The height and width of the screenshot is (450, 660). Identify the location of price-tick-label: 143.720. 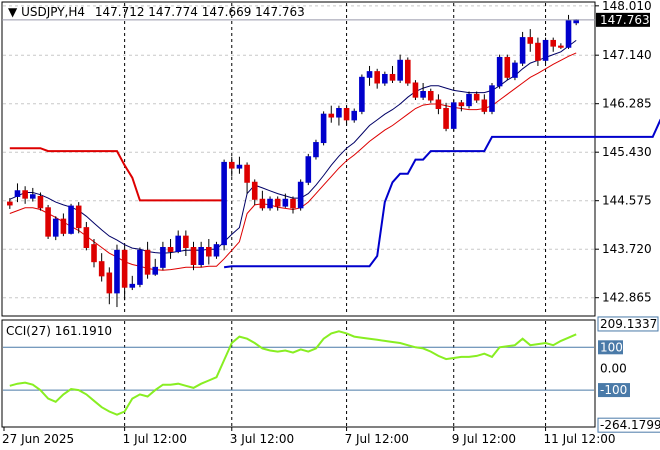
(627, 249).